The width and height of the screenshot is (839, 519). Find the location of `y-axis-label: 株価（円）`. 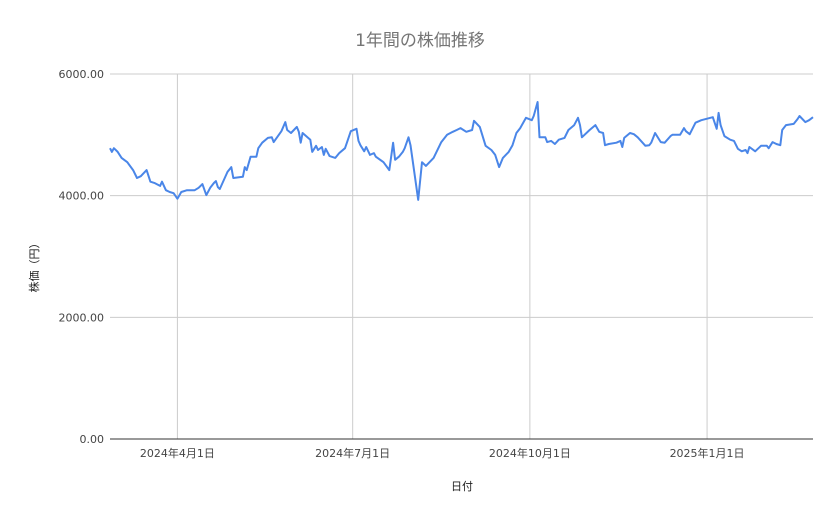

y-axis-label: 株価（円） is located at coordinates (34, 265).